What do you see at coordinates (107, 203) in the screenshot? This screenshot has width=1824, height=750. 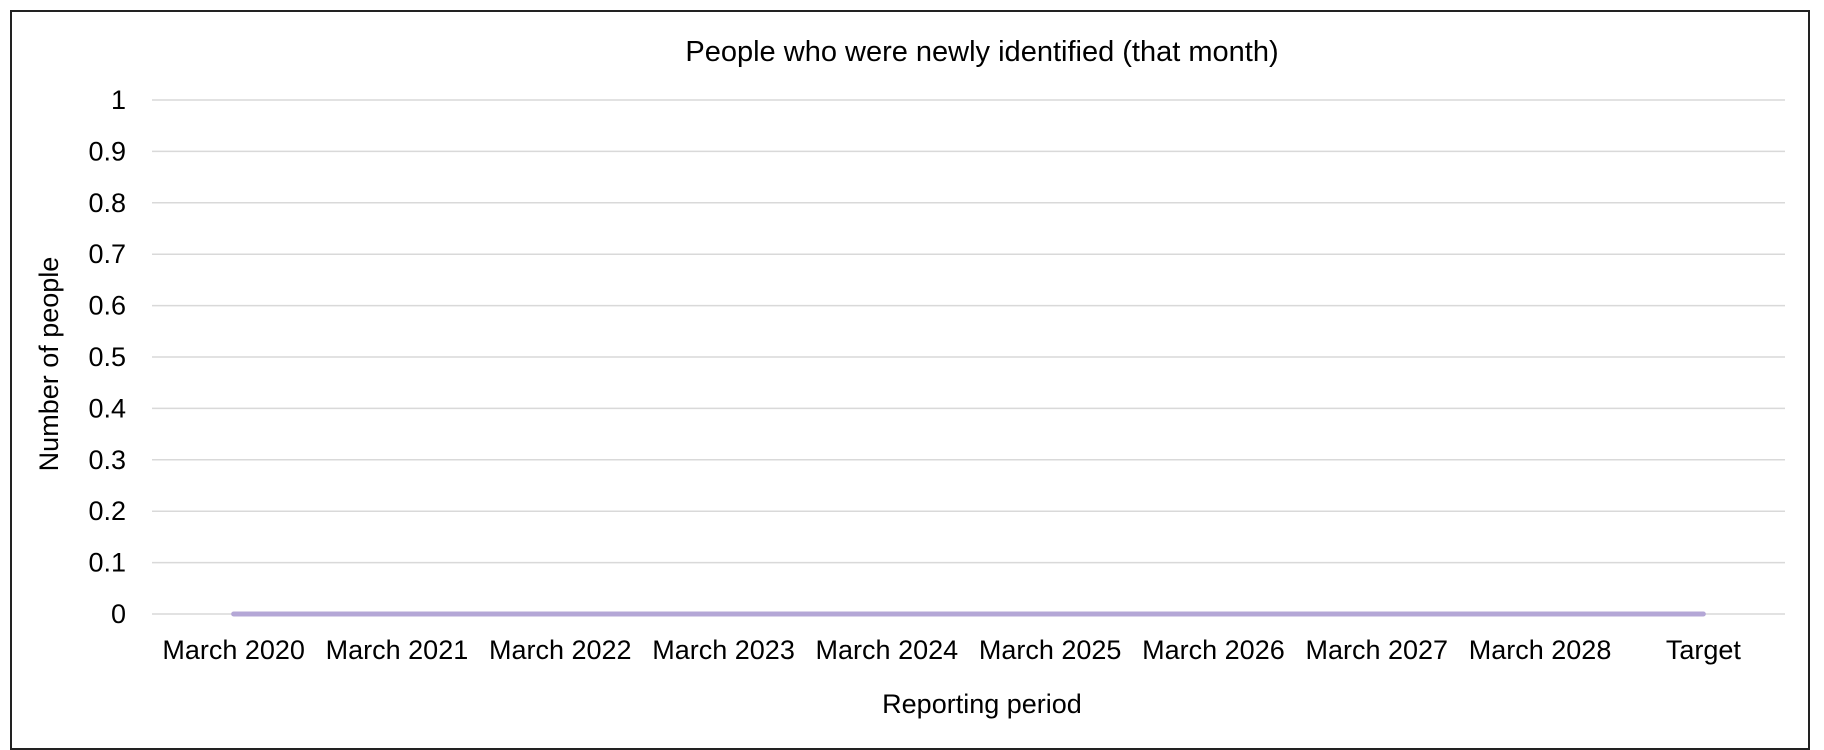 I see `y-tick-label: 0.8` at bounding box center [107, 203].